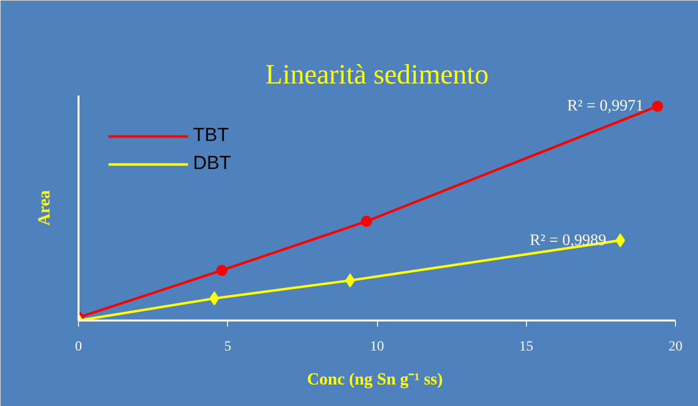 This screenshot has height=406, width=698. What do you see at coordinates (374, 379) in the screenshot?
I see `x-axis-title: Conc (ng Sn g⁻¹ ss)` at bounding box center [374, 379].